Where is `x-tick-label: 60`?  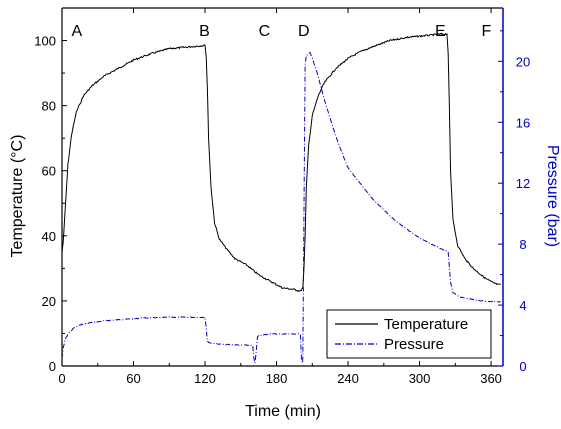 x-tick-label: 60 is located at coordinates (133, 378).